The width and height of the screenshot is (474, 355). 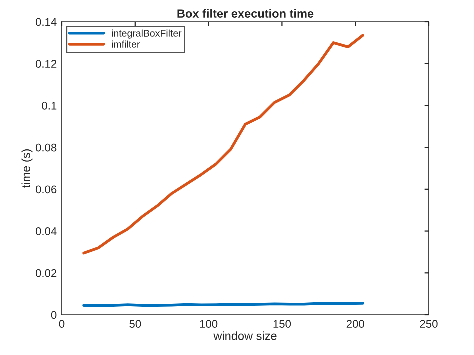 I want to click on chart-title: Box filter execution time, so click(x=246, y=13).